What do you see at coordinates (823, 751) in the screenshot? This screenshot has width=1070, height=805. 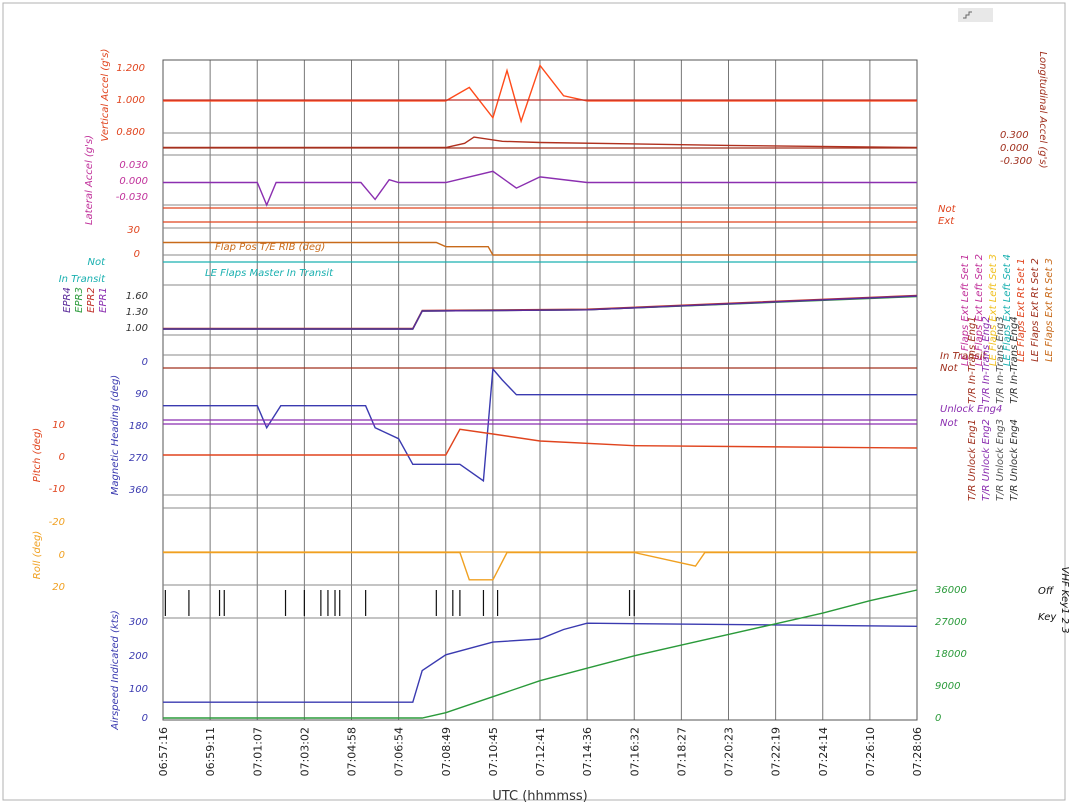 I see `x-tick-label: 07:24:14` at bounding box center [823, 751].